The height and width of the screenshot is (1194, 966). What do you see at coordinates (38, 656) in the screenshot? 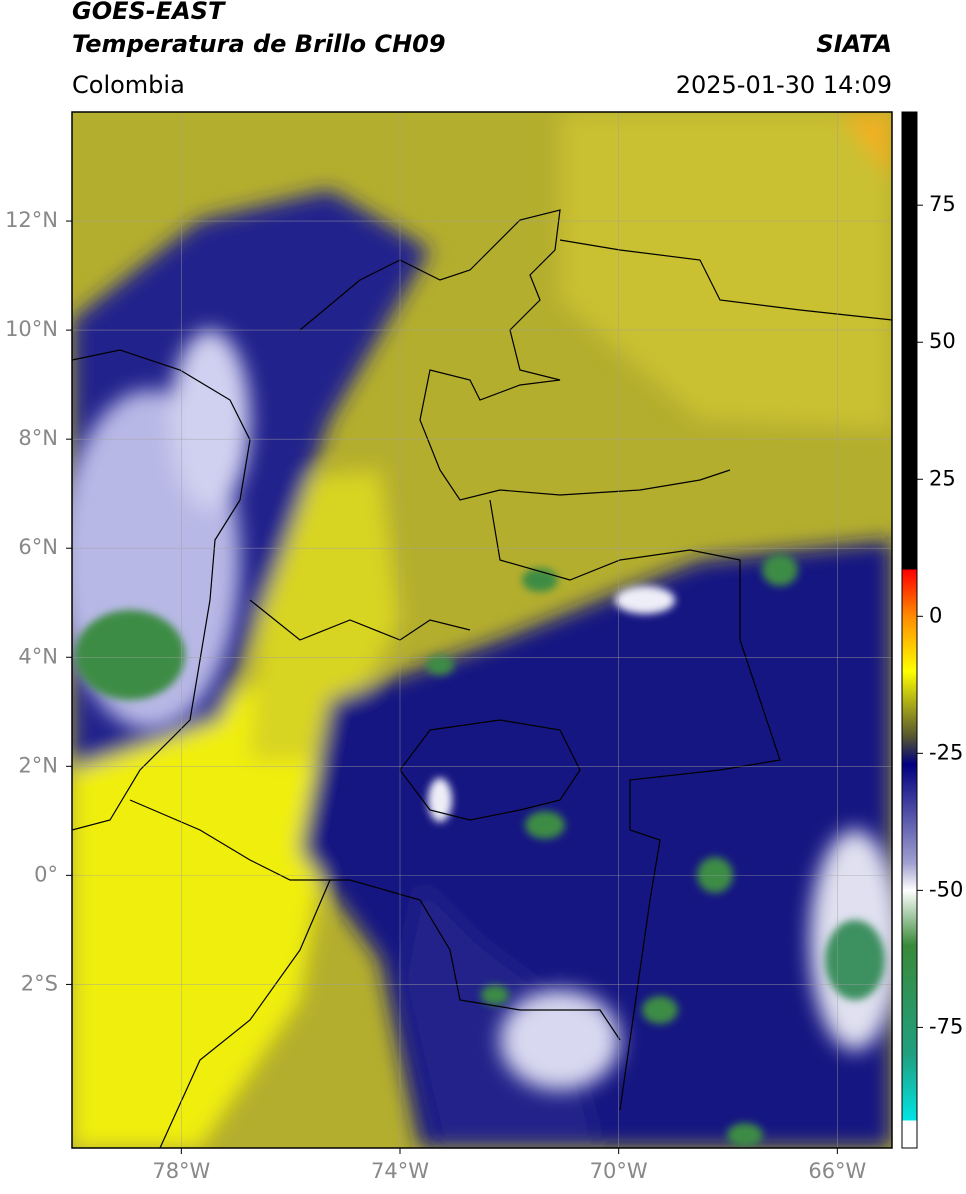
I see `y-tick-label: 4°N` at bounding box center [38, 656].